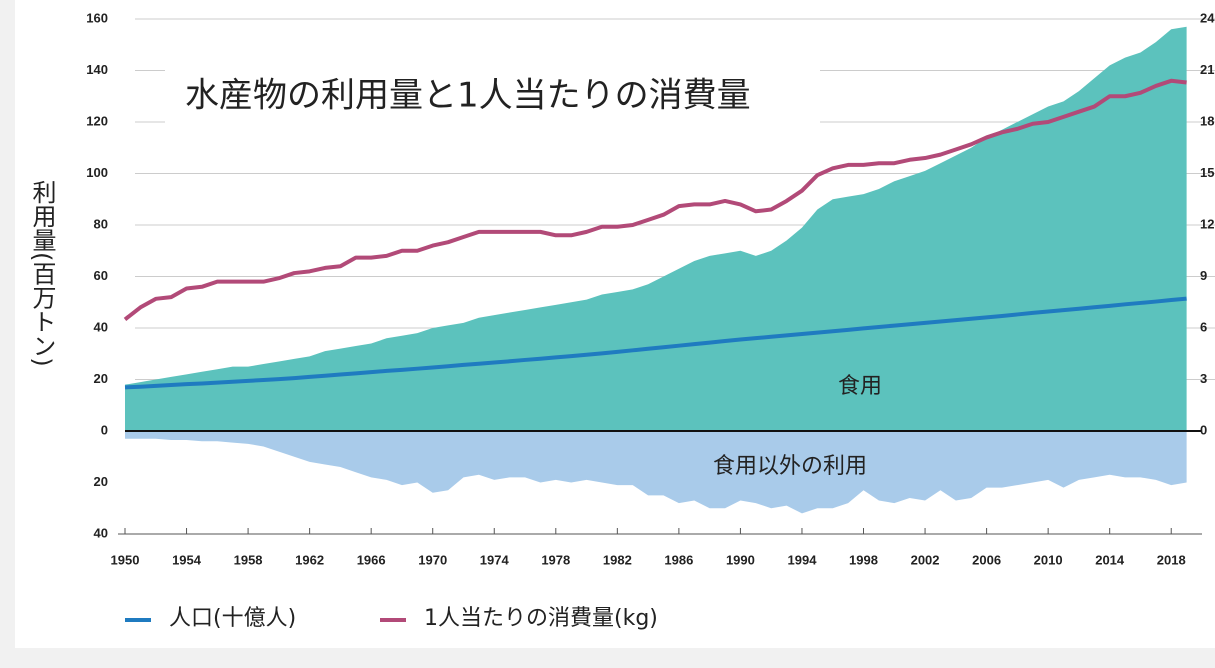  I want to click on y-tick-label: 140, so click(97, 69).